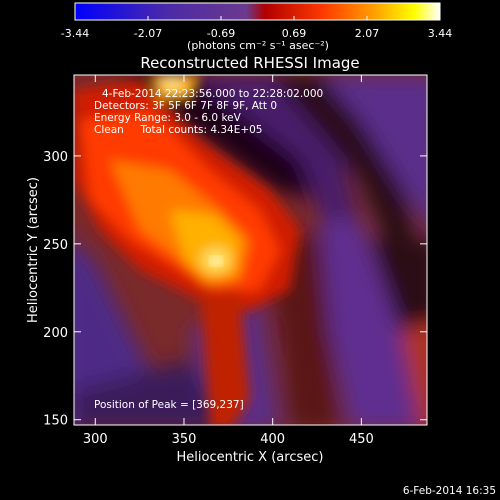 This screenshot has width=500, height=500. What do you see at coordinates (367, 33) in the screenshot?
I see `colorbar-tick-label: 2.07` at bounding box center [367, 33].